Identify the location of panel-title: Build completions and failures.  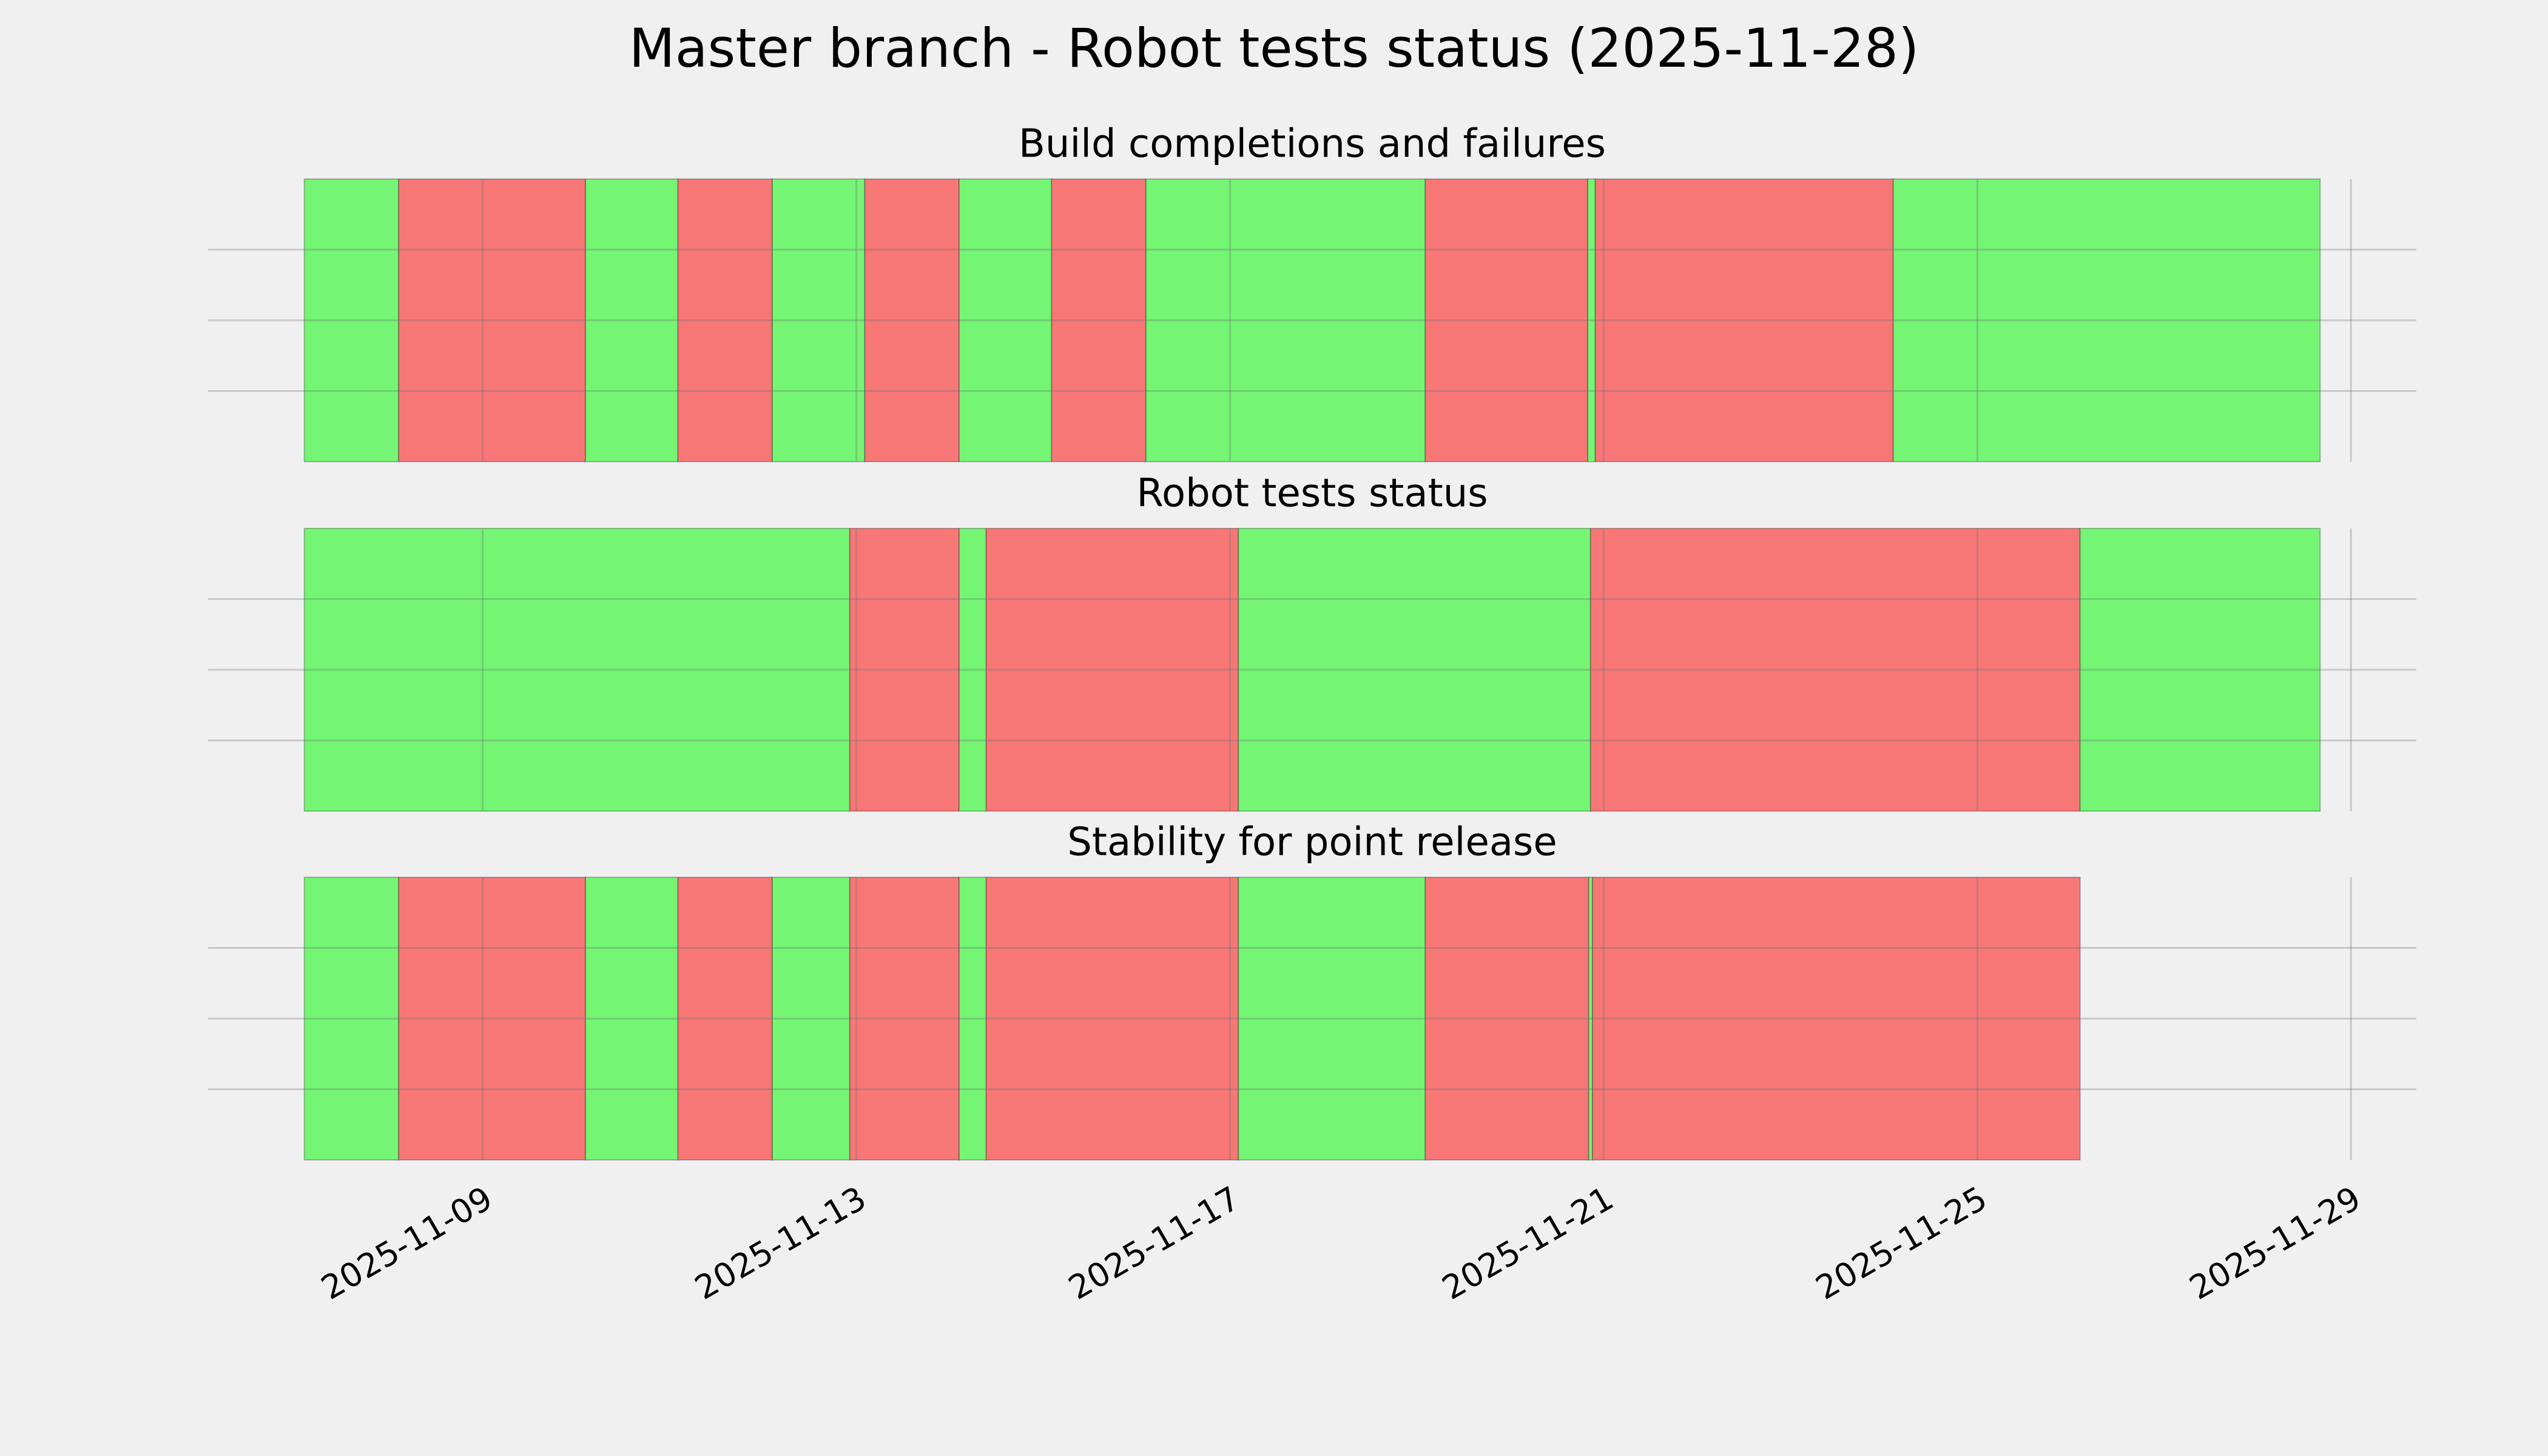
(1312, 144).